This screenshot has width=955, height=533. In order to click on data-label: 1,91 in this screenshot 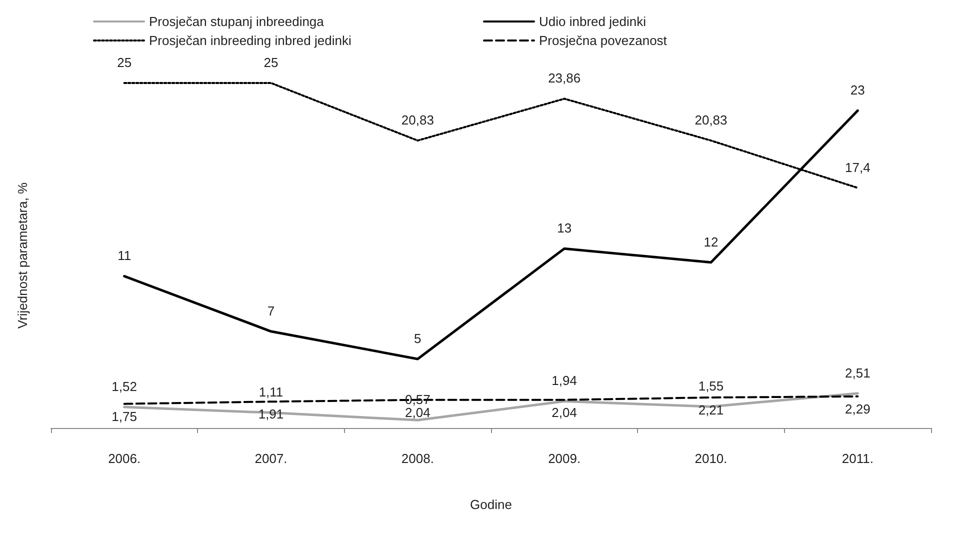, I will do `click(271, 414)`.